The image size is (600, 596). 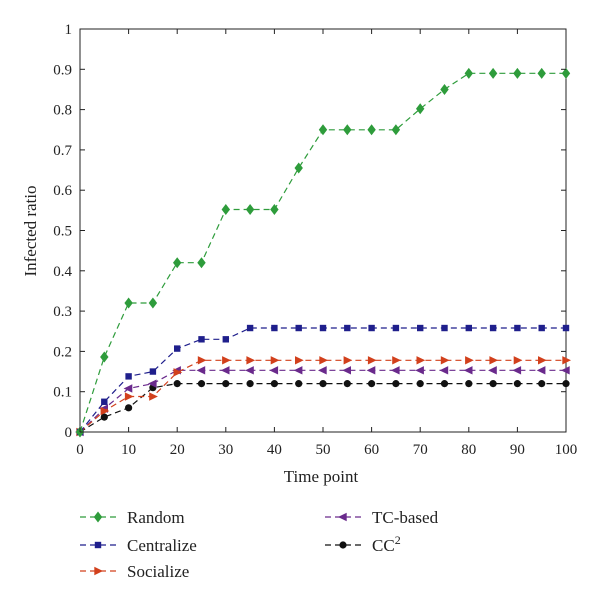 I want to click on x-axis-title: Time point, so click(x=321, y=476).